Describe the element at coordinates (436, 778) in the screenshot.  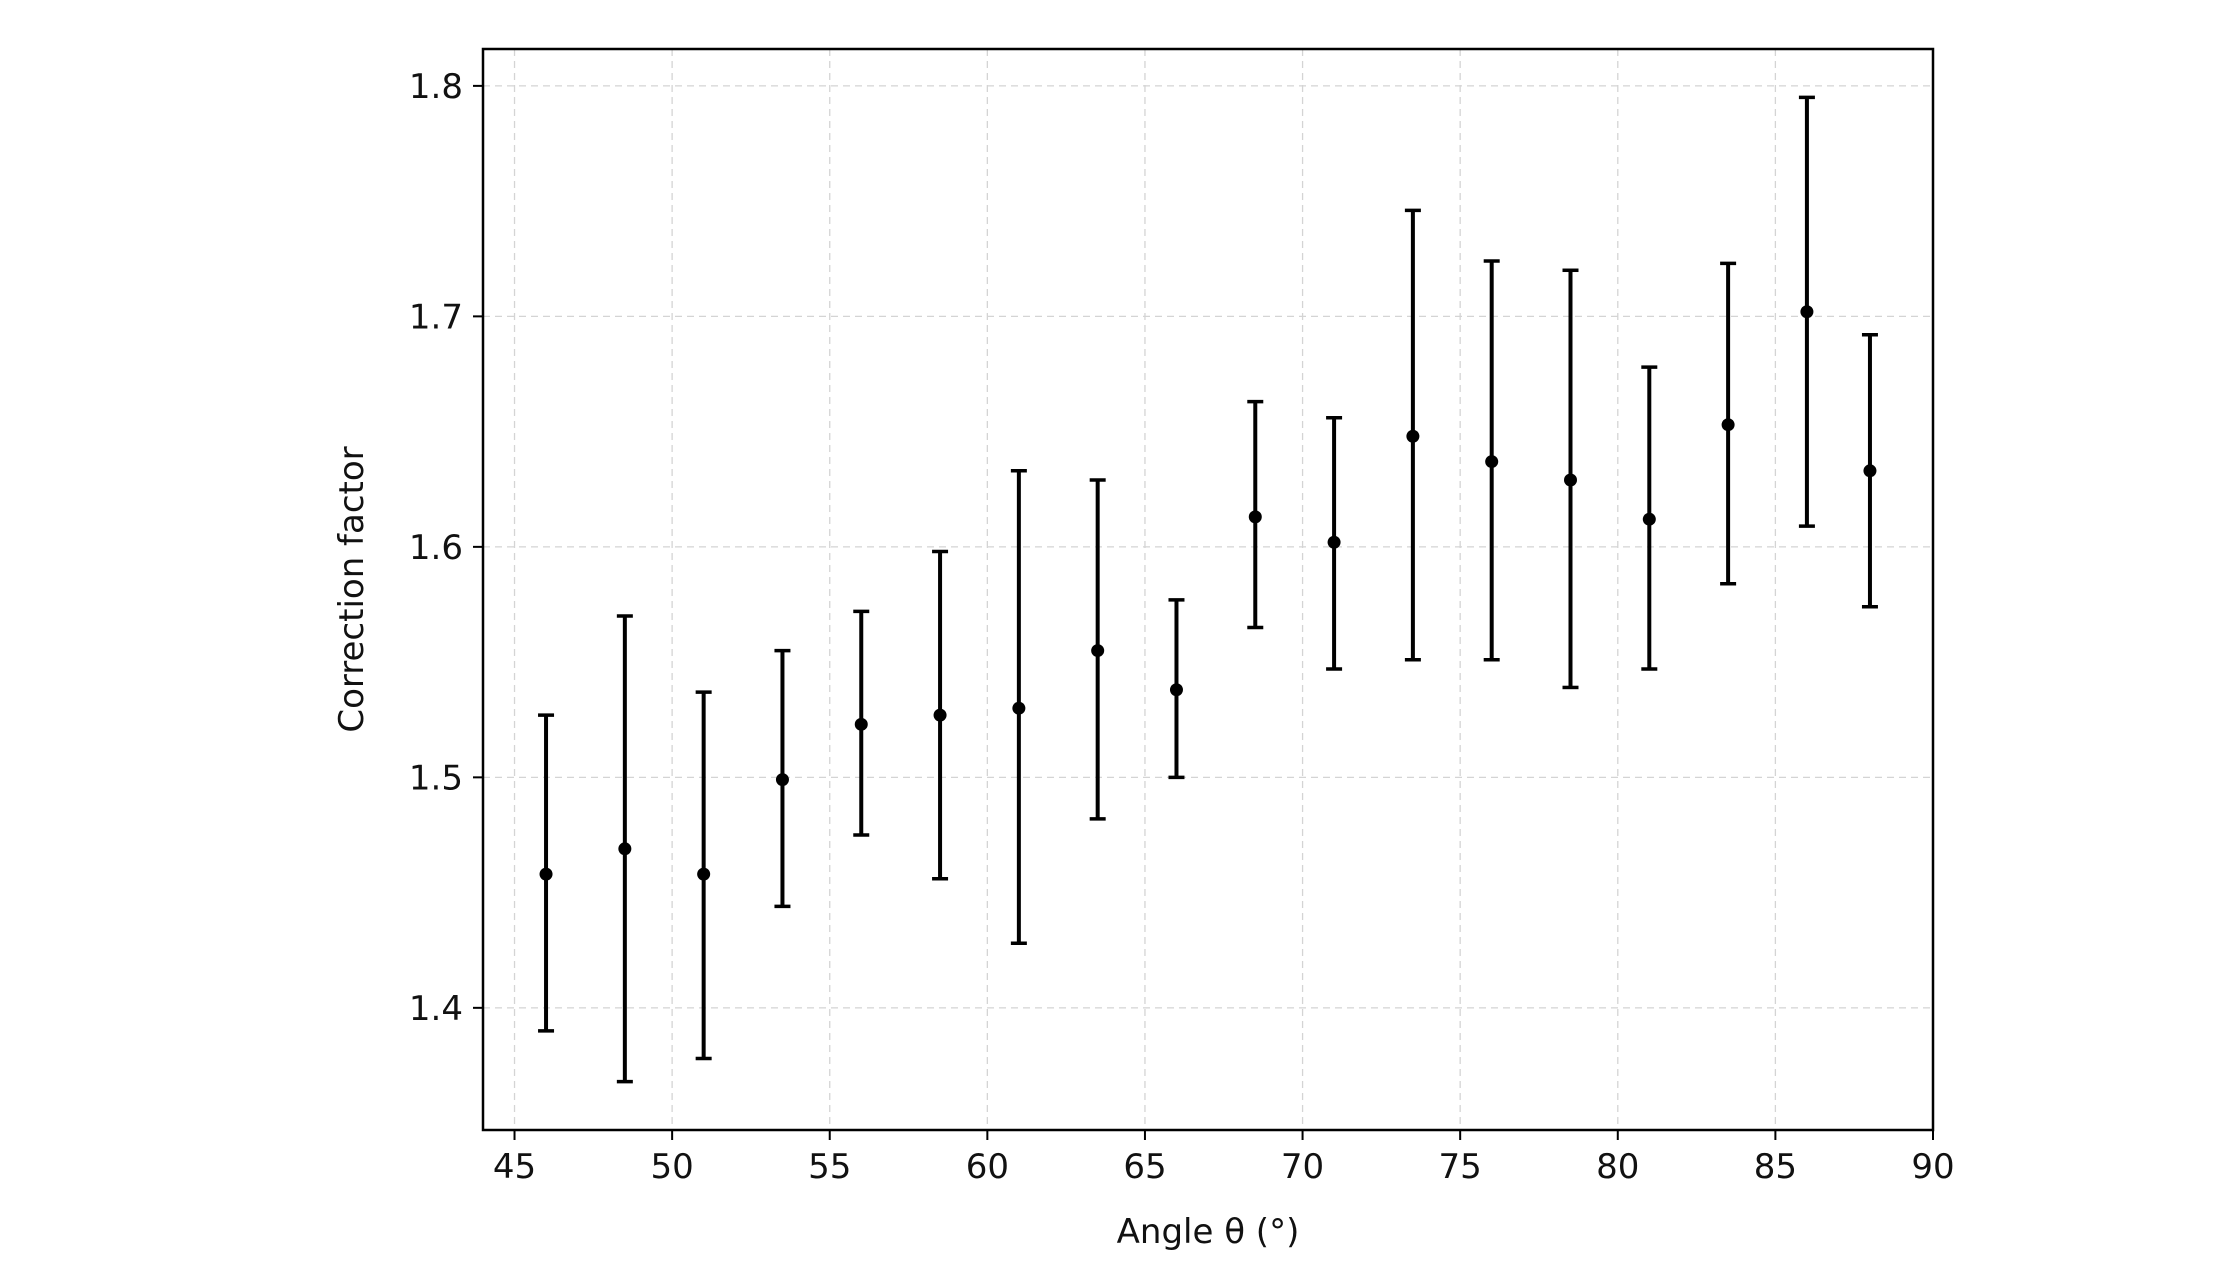
I see `y-tick-label: 1.5` at that location.